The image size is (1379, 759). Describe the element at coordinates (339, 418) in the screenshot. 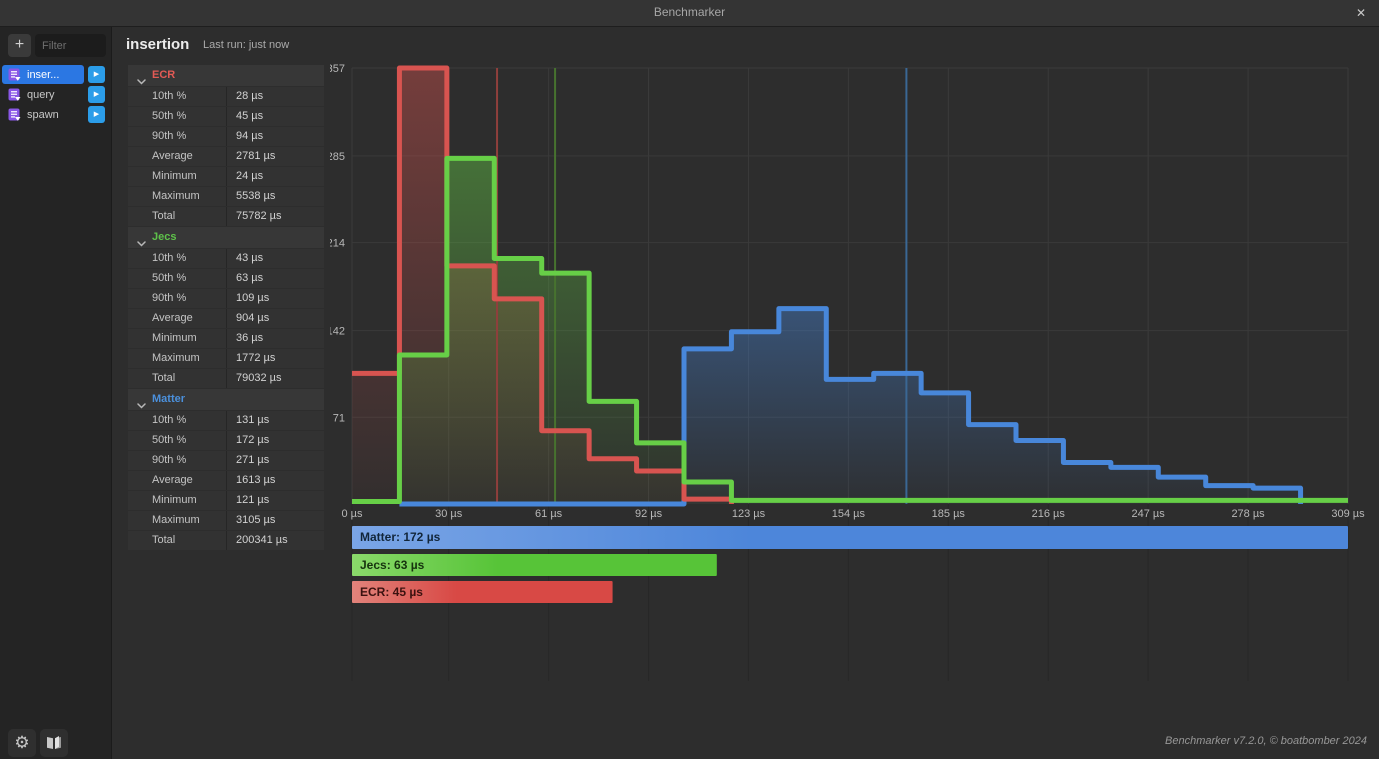

I see `y-axis-tick-label: 71` at that location.